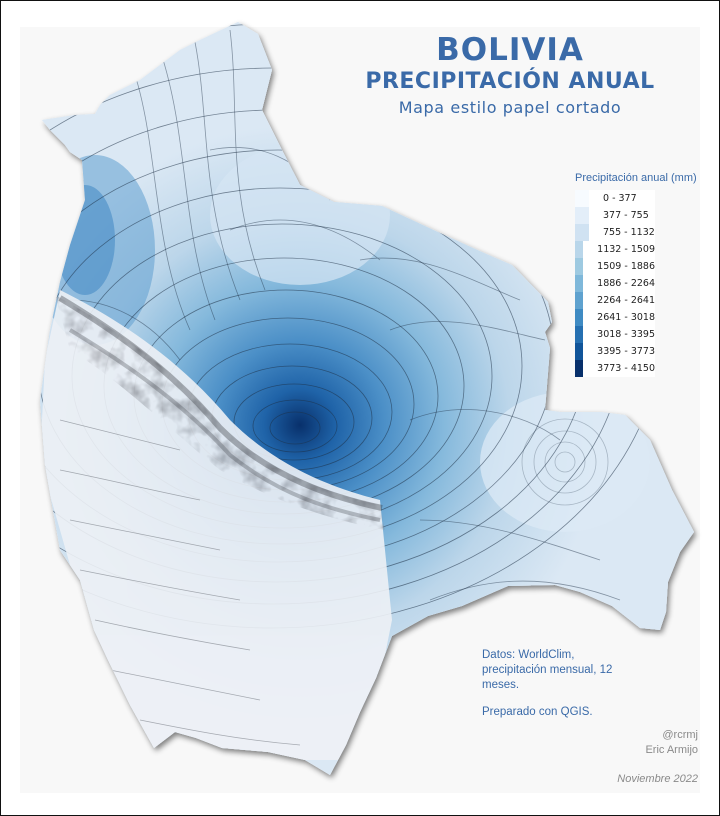 This screenshot has height=816, width=720. Describe the element at coordinates (626, 249) in the screenshot. I see `legend-label: 1132 - 1509` at that location.